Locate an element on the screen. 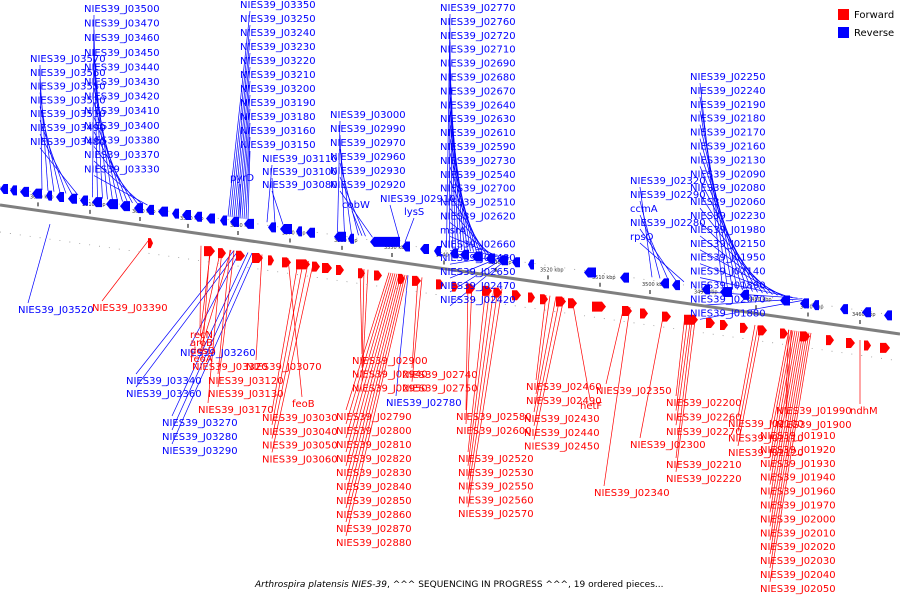  gene-label-nies39-j01900: NIES39_J01900 is located at coordinates (814, 425).